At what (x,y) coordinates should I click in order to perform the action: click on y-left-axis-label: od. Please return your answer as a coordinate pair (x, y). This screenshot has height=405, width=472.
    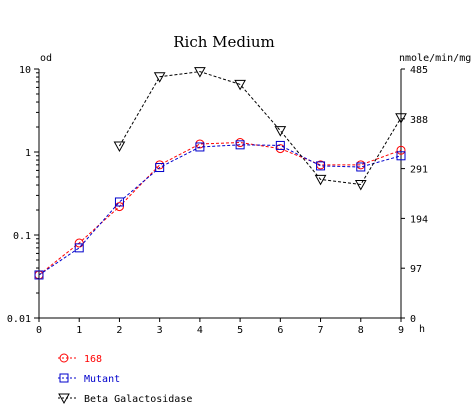
    Looking at the image, I should click on (46, 58).